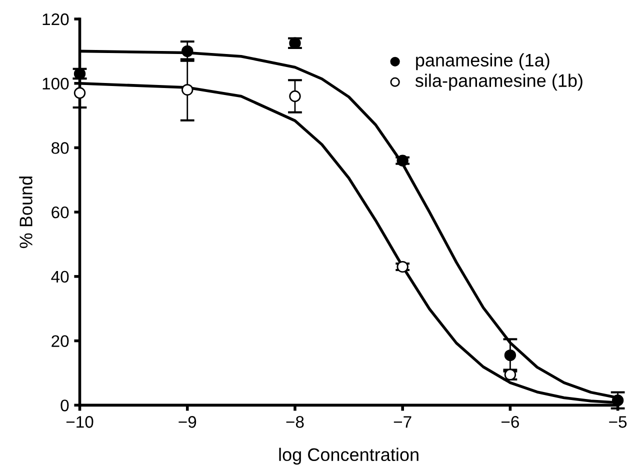  Describe the element at coordinates (55, 84) in the screenshot. I see `y-tick-label: 100` at that location.